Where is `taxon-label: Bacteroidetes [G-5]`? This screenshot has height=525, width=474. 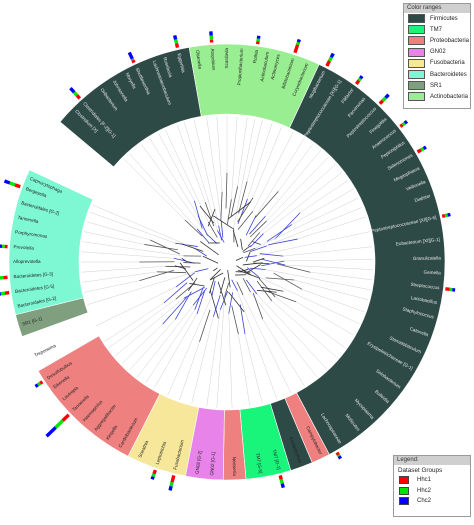 taxon-label: Bacteroidetes [G-5] is located at coordinates (35, 289).